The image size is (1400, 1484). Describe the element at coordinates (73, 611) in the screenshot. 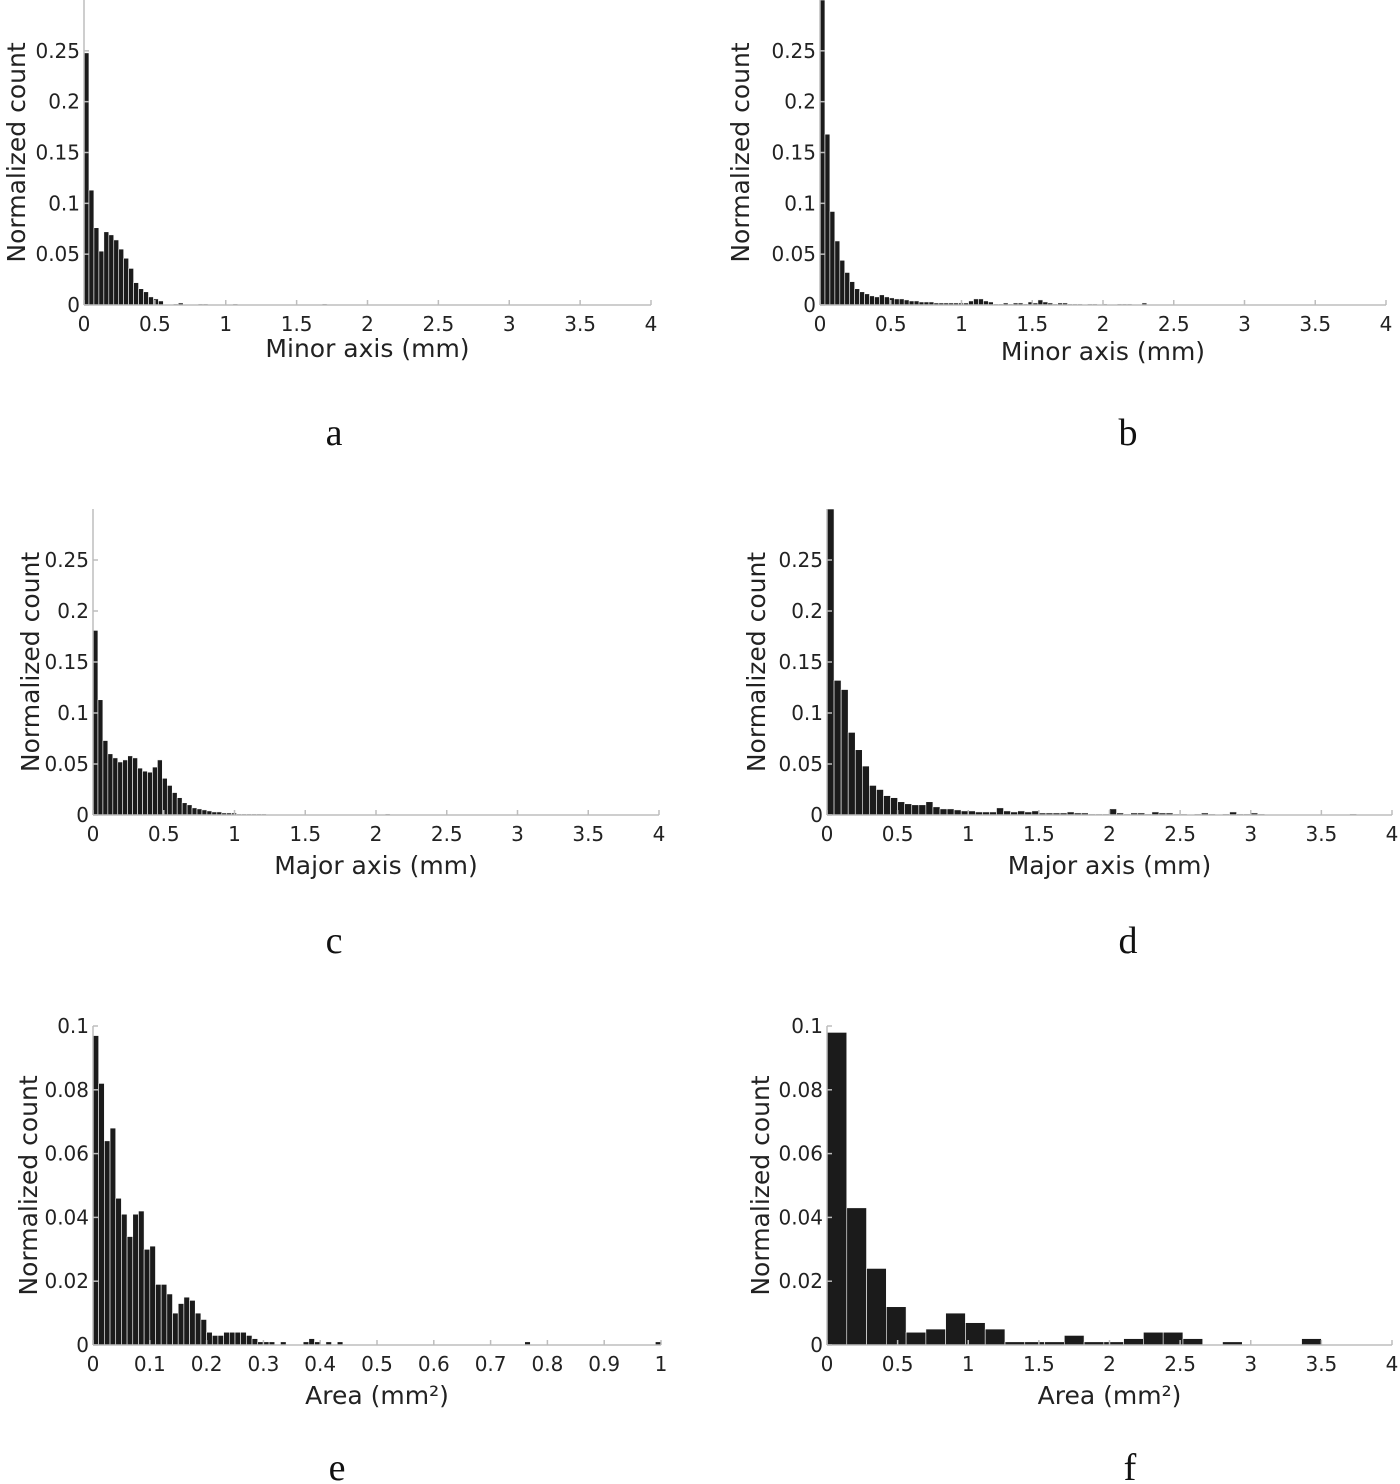

I see `y-tick-label-c-4: 0.2` at that location.